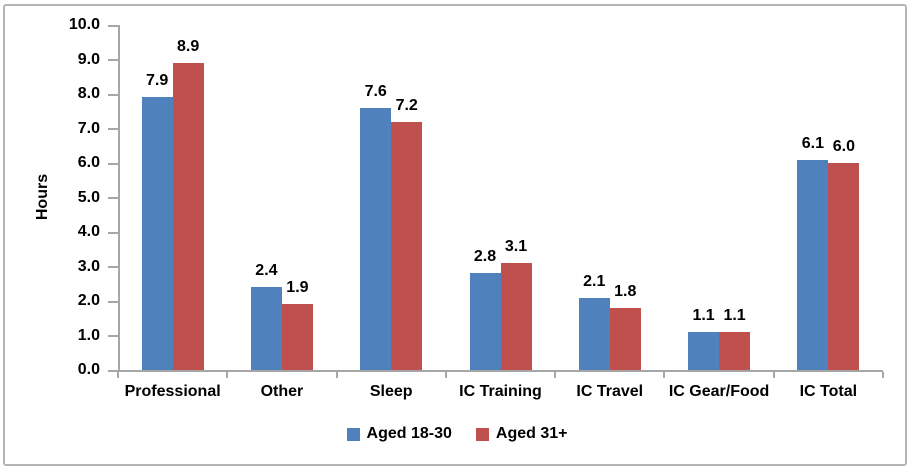  Describe the element at coordinates (719, 391) in the screenshot. I see `category-label-ic-gear-food: IC Gear/Food` at that location.